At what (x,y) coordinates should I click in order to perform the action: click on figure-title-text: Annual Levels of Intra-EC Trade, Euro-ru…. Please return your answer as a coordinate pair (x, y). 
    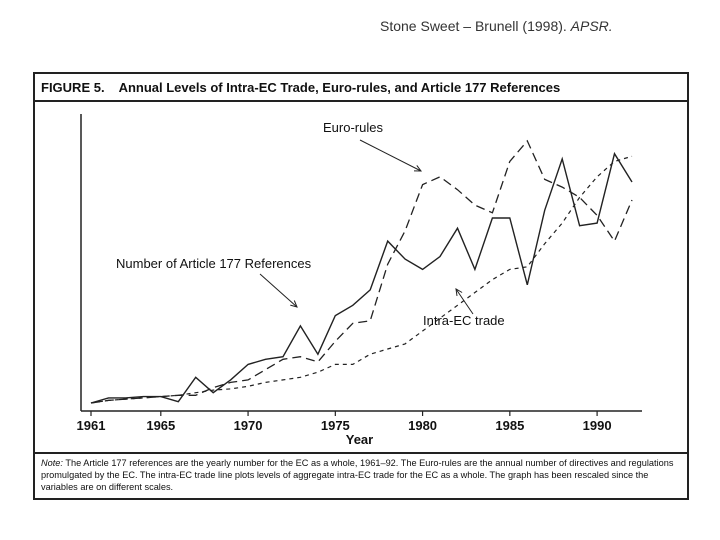
    Looking at the image, I should click on (339, 87).